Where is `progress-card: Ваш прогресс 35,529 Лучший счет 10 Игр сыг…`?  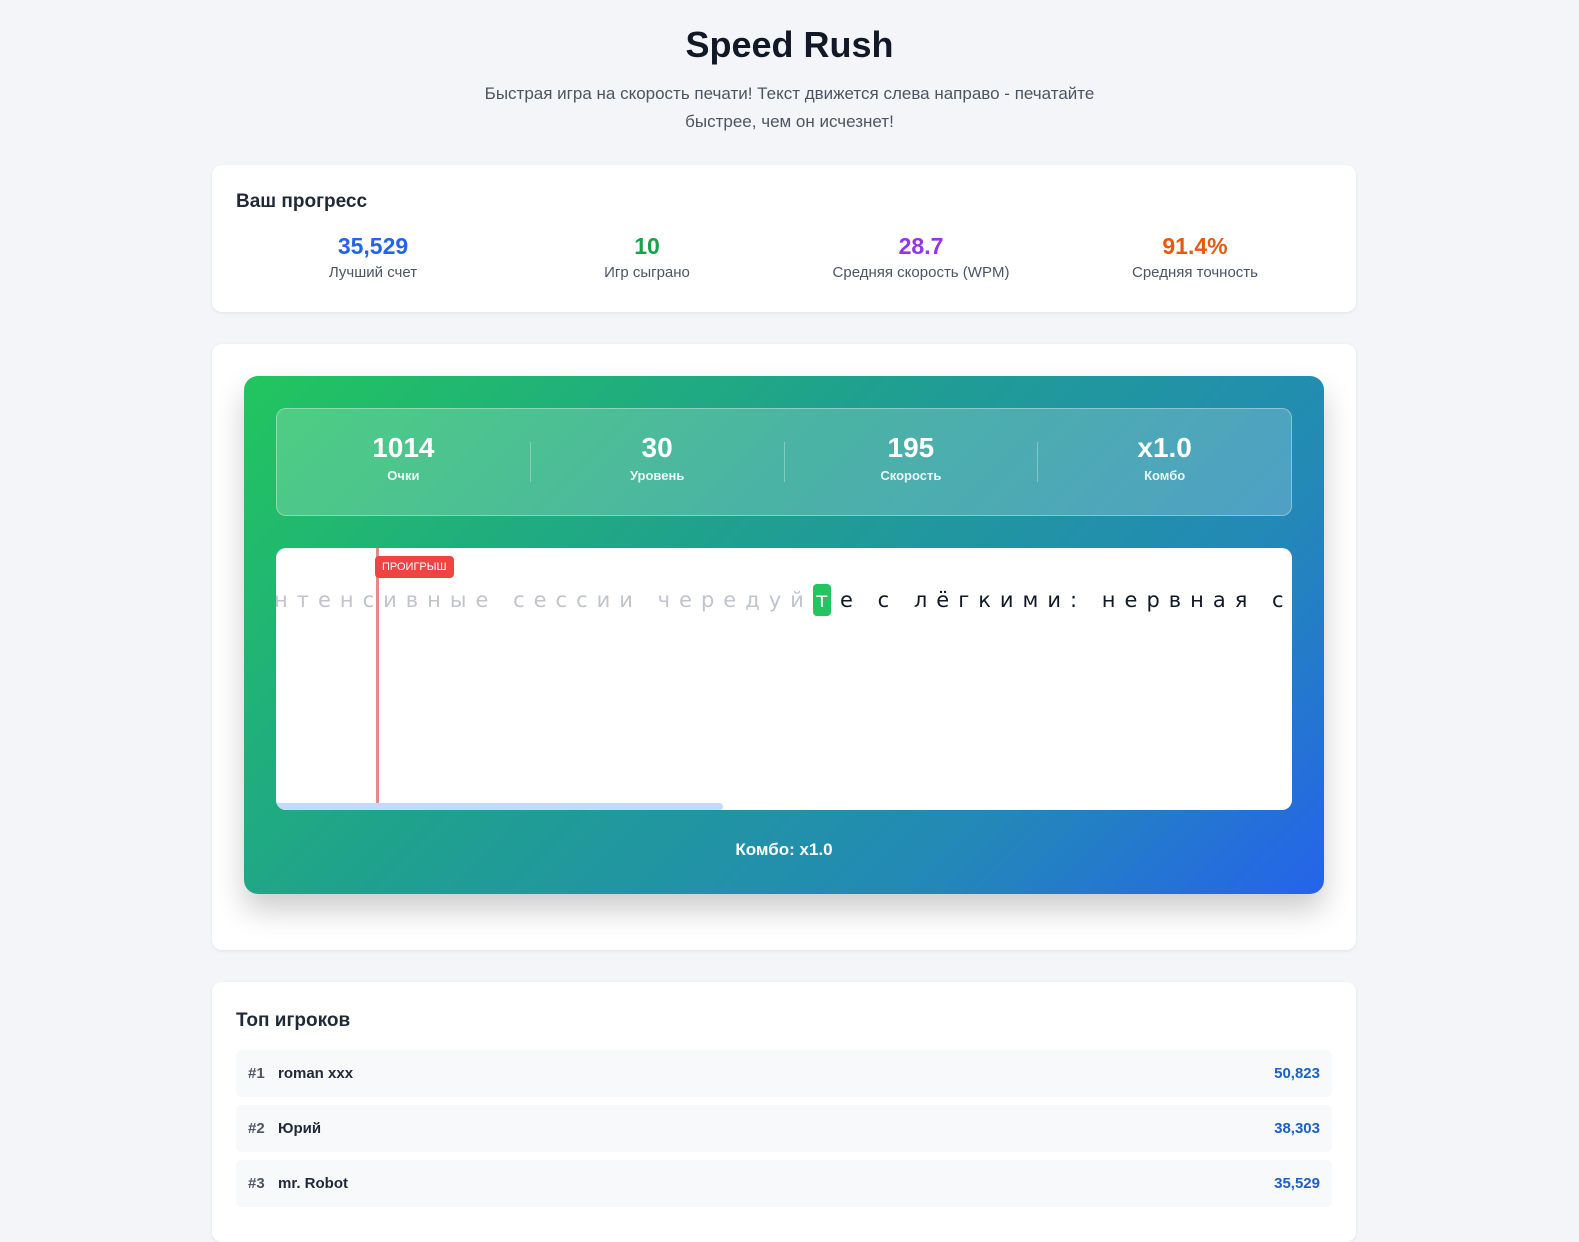
progress-card: Ваш прогресс 35,529 Лучший счет 10 Игр сыг… is located at coordinates (784, 238).